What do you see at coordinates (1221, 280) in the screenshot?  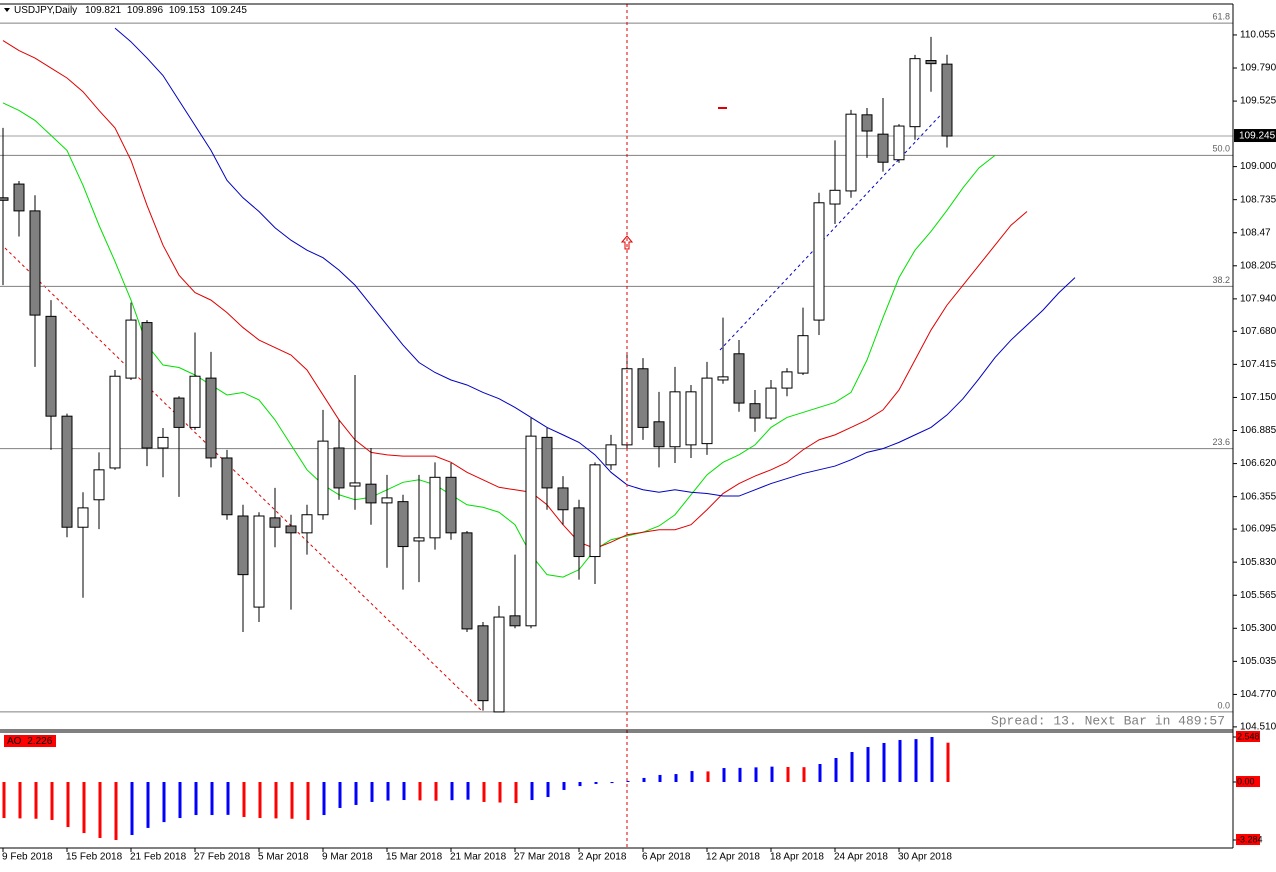 I see `fib-label: 38.2` at bounding box center [1221, 280].